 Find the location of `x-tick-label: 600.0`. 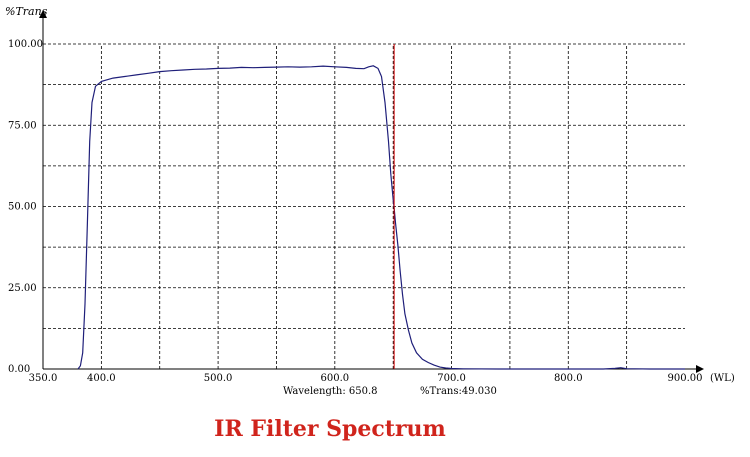

x-tick-label: 600.0 is located at coordinates (334, 378).